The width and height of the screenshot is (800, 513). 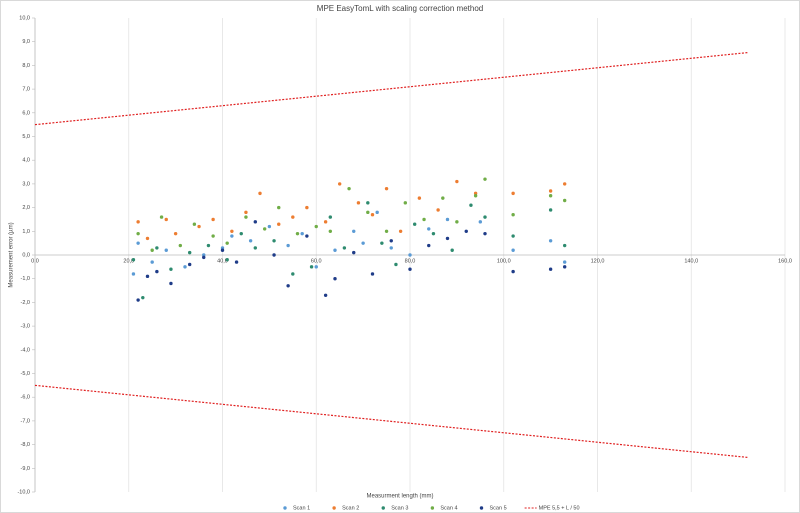 I want to click on x-tick-label: 40,0, so click(x=222, y=261).